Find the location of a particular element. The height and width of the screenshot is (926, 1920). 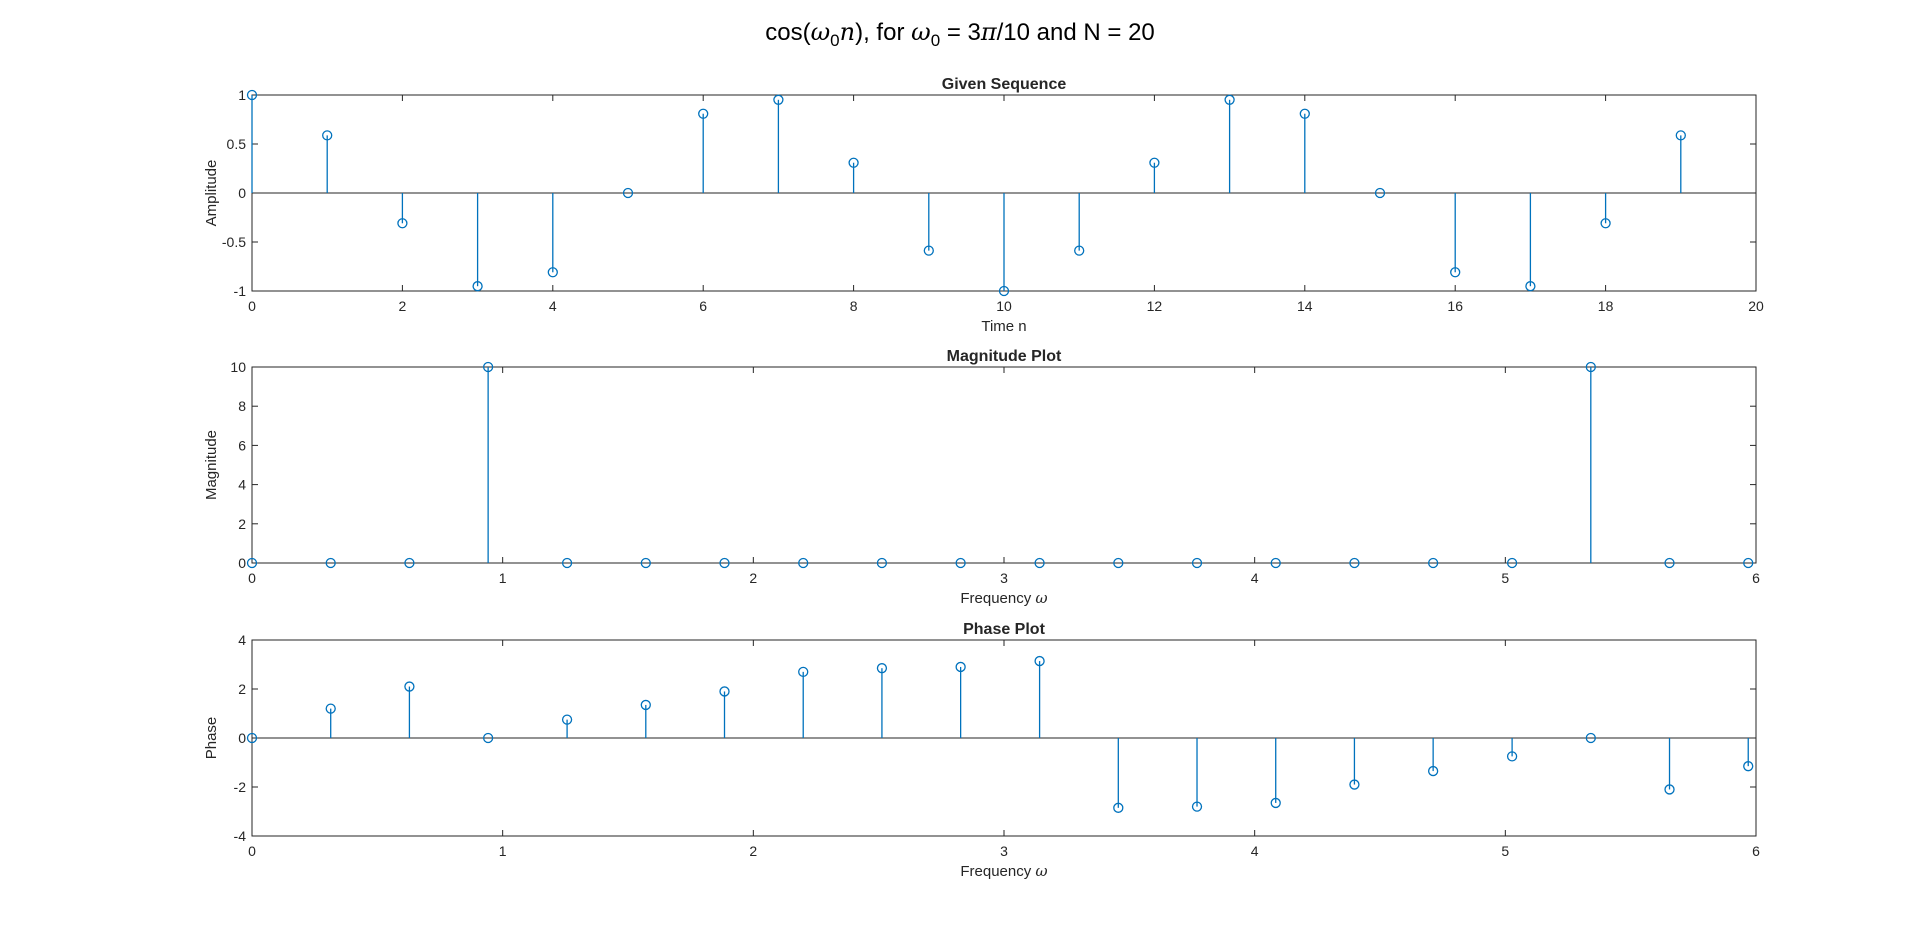

y-tick-label: -1 is located at coordinates (240, 291).